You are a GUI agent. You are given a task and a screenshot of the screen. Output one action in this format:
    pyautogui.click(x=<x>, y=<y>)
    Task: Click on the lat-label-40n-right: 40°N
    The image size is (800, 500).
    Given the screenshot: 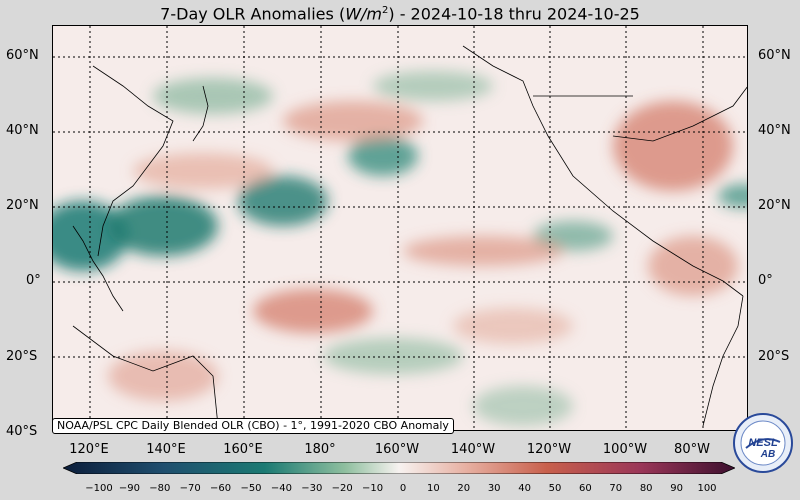 What is the action you would take?
    pyautogui.click(x=774, y=130)
    